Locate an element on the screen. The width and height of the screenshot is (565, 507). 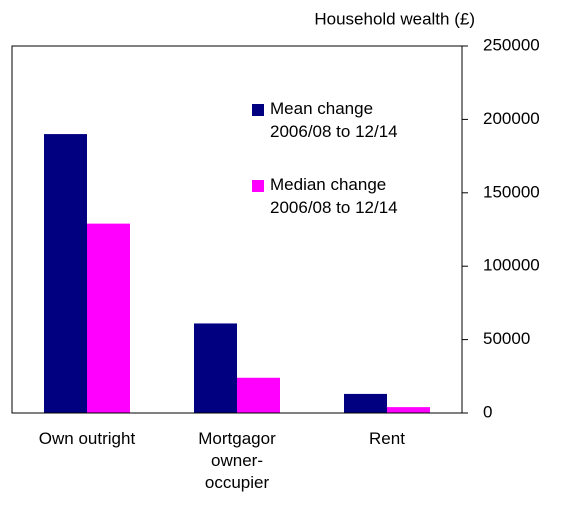
y-tick-label: 150000 is located at coordinates (511, 191).